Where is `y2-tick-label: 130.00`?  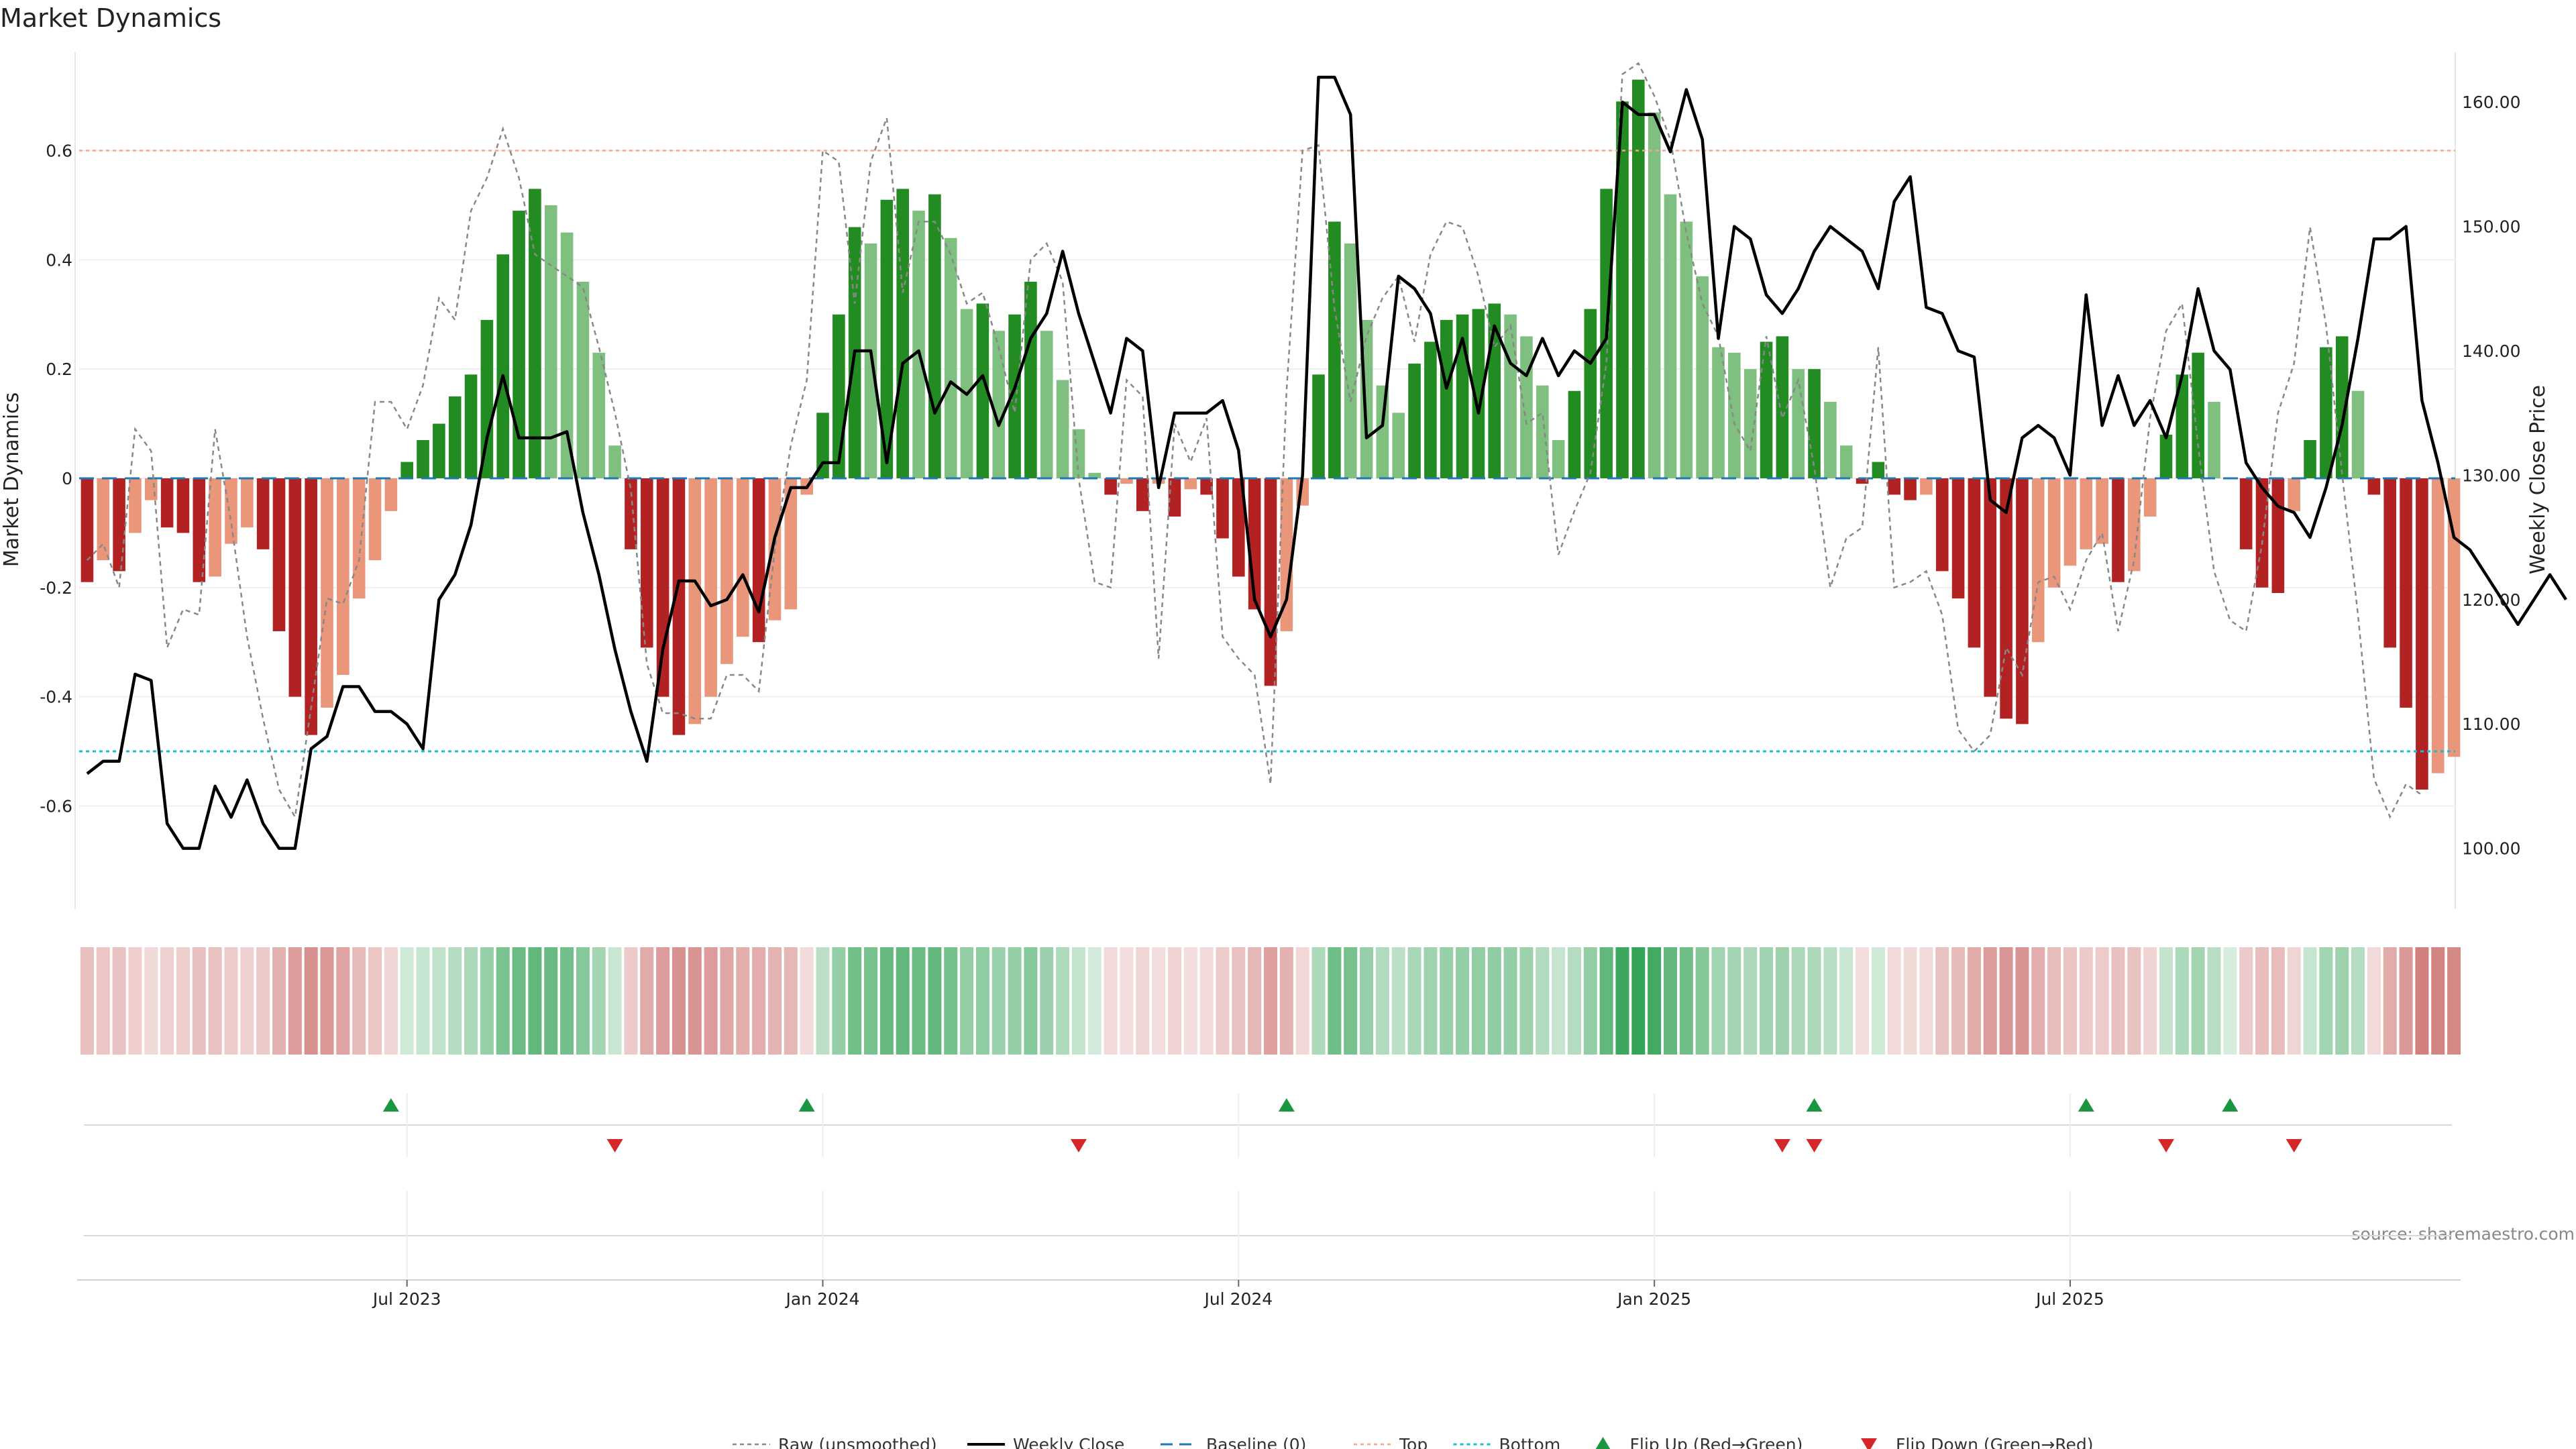 y2-tick-label: 130.00 is located at coordinates (2491, 475).